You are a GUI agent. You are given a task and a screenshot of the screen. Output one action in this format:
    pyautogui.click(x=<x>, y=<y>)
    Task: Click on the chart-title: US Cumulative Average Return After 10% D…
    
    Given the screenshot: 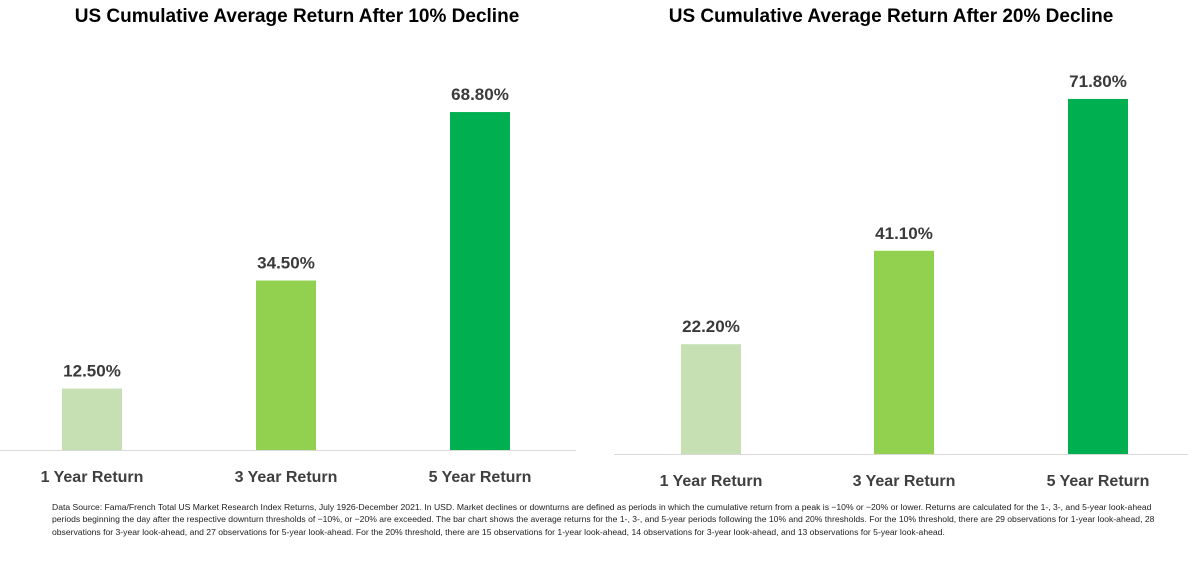 What is the action you would take?
    pyautogui.click(x=297, y=16)
    